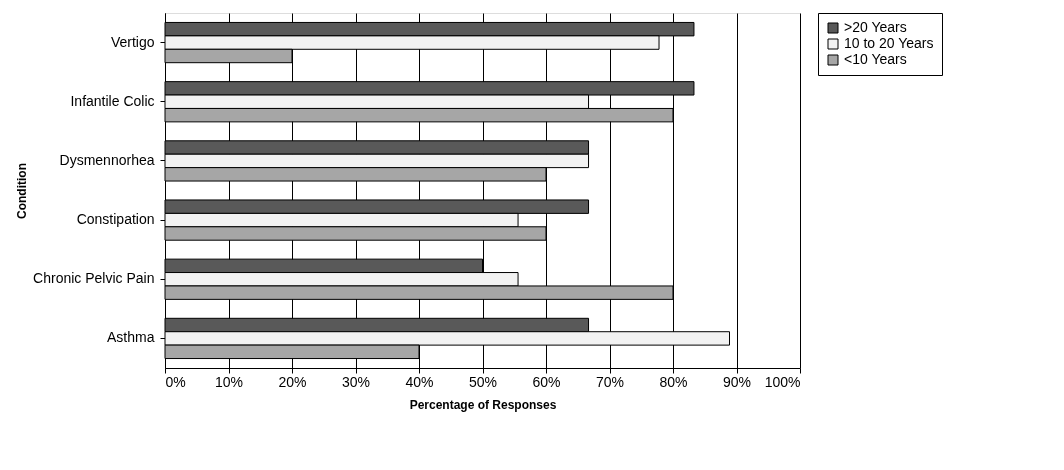 The image size is (1064, 470). I want to click on x-tick-label: 100%, so click(782, 381).